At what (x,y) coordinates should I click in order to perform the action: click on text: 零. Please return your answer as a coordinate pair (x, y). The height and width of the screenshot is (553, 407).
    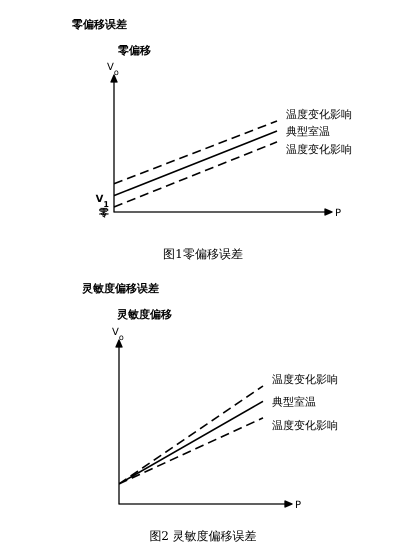
    Looking at the image, I should click on (103, 213).